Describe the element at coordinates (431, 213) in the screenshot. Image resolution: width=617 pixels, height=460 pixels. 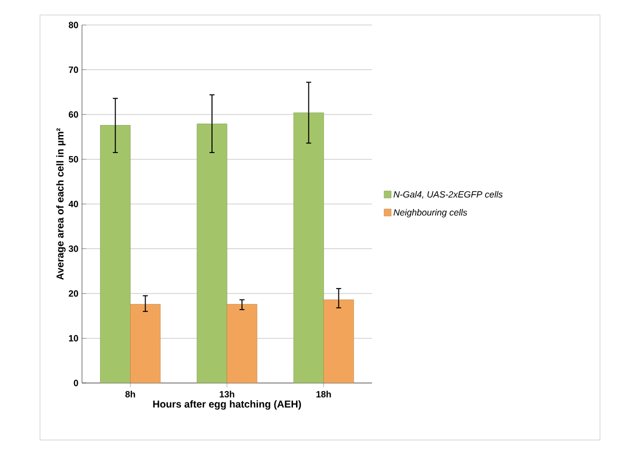
I see `legend-label: Neighbouring cells` at that location.